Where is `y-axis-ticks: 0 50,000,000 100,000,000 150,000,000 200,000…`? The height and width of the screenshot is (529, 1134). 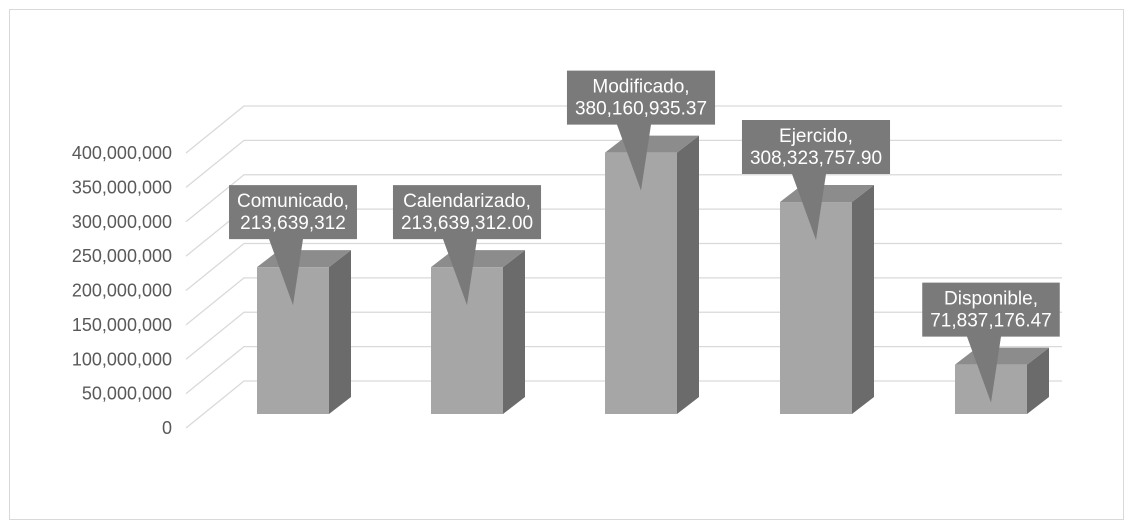
y-axis-ticks: 0 50,000,000 100,000,000 150,000,000 200,000… is located at coordinates (122, 290).